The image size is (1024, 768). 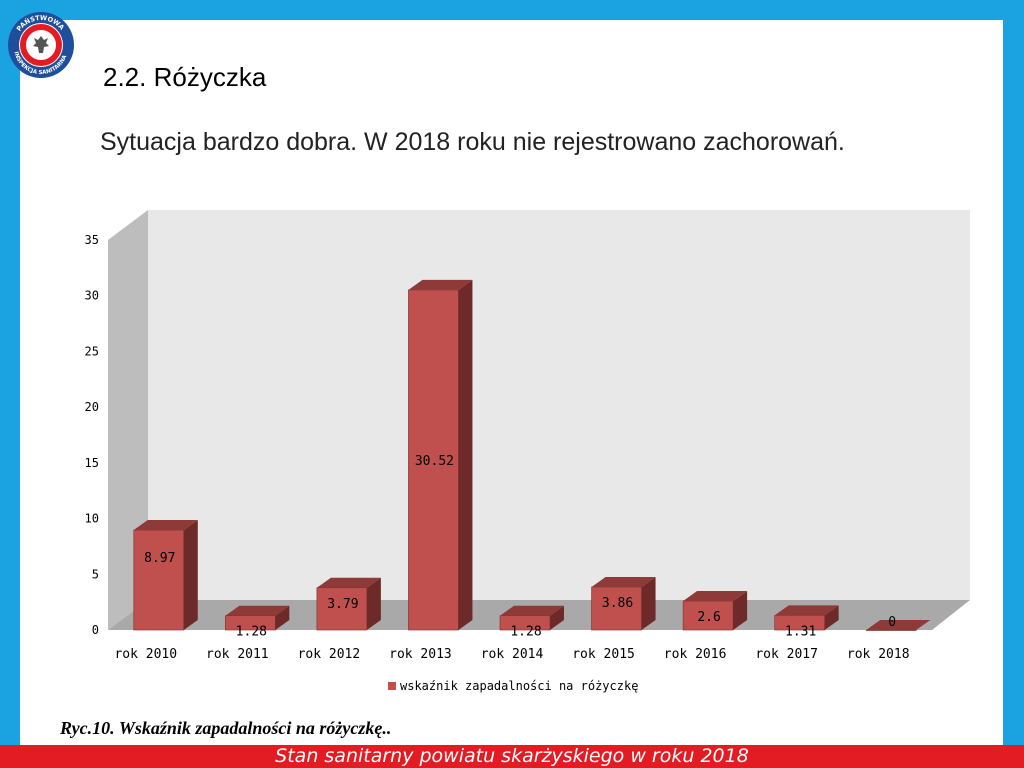 I want to click on page-title: 2.2. Różyczka, so click(x=185, y=77).